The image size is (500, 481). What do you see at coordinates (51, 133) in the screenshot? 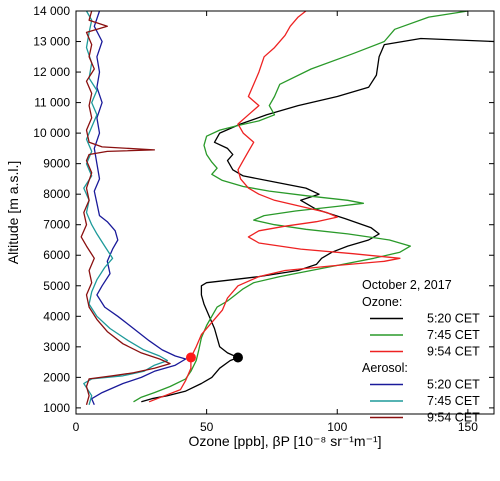
I see `y-tick-label: 10 000` at bounding box center [51, 133].